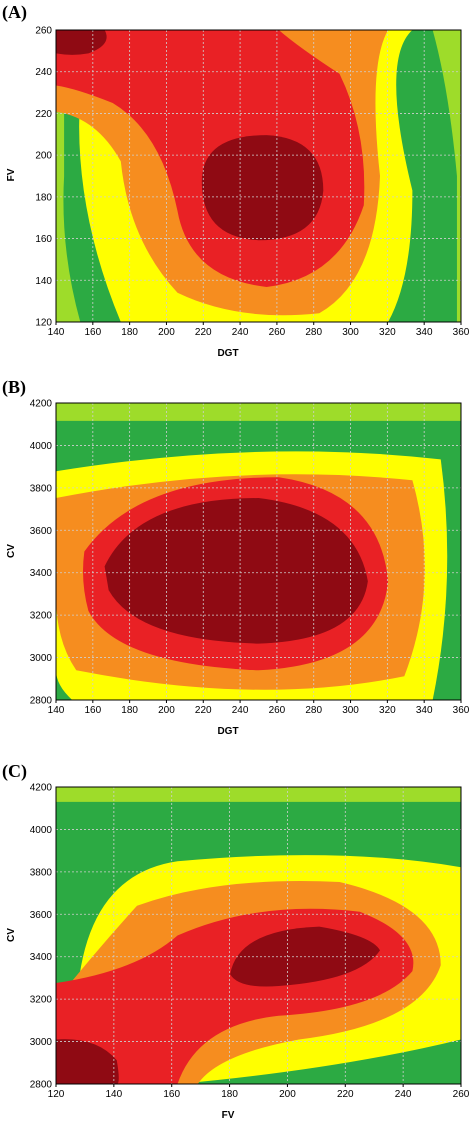  What do you see at coordinates (14, 12) in the screenshot?
I see `panel-label: (A)` at bounding box center [14, 12].